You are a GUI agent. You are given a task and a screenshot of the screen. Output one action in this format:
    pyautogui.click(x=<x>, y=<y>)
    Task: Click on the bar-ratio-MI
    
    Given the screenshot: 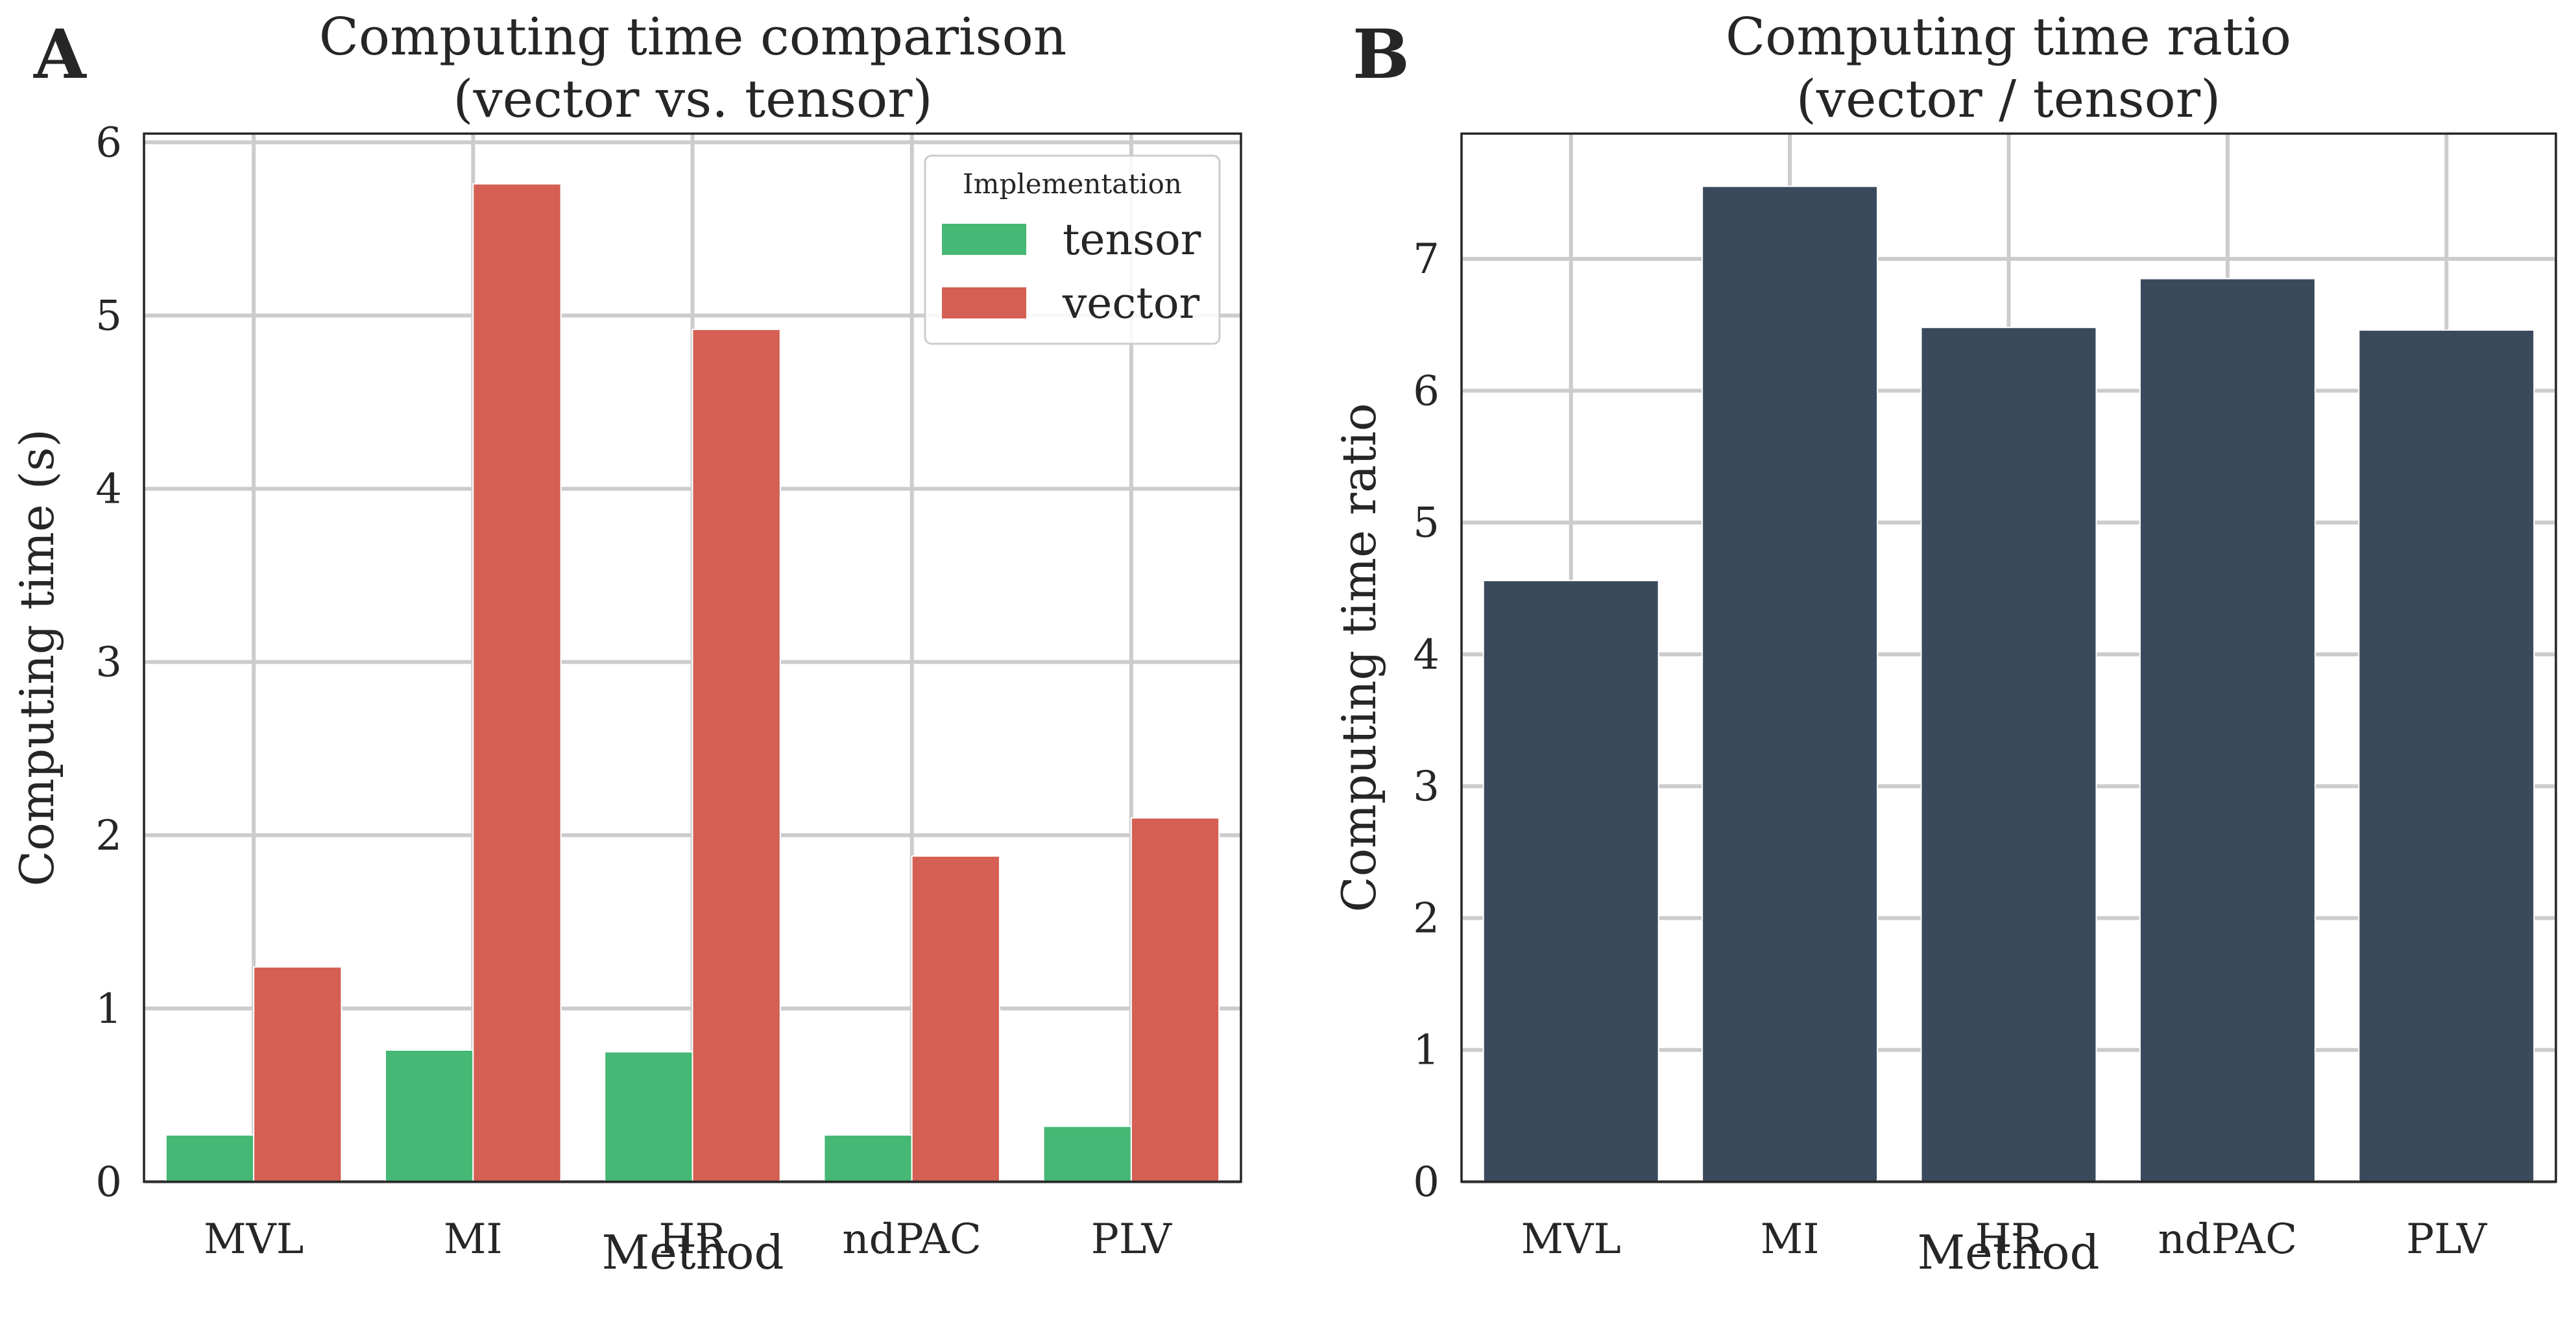 What is the action you would take?
    pyautogui.click(x=1790, y=683)
    